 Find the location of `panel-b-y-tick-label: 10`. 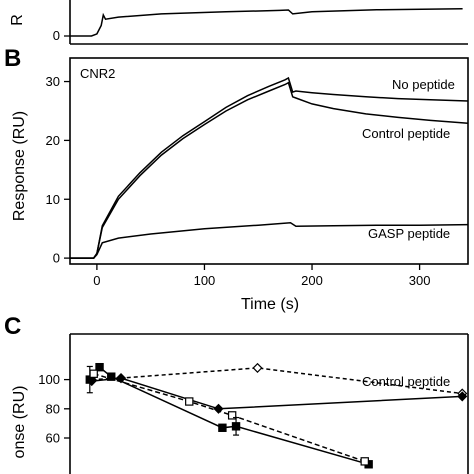

panel-b-y-tick-label: 10 is located at coordinates (53, 199).